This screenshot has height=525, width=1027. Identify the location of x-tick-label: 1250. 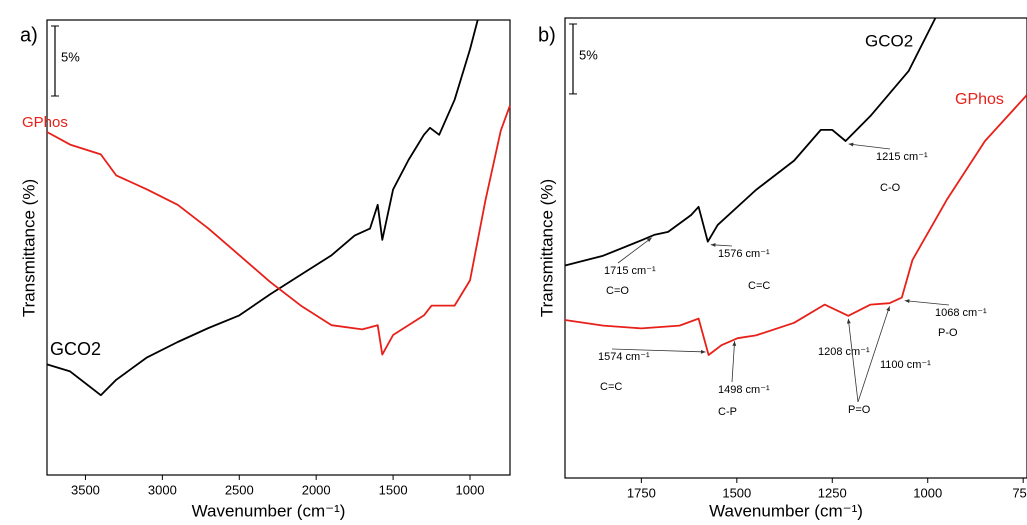
(832, 492).